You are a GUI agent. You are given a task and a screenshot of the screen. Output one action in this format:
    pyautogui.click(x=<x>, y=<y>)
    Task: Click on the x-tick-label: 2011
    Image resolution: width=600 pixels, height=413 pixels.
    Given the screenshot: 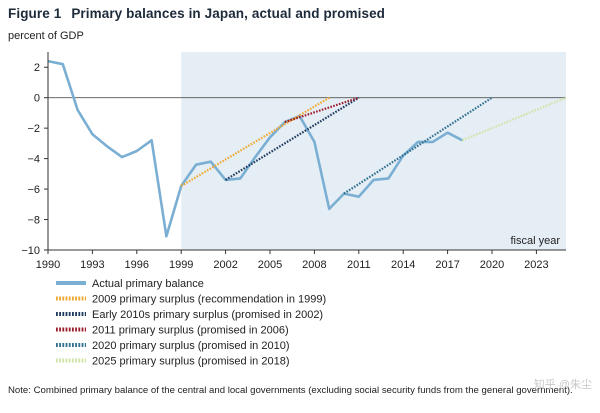 What is the action you would take?
    pyautogui.click(x=359, y=265)
    